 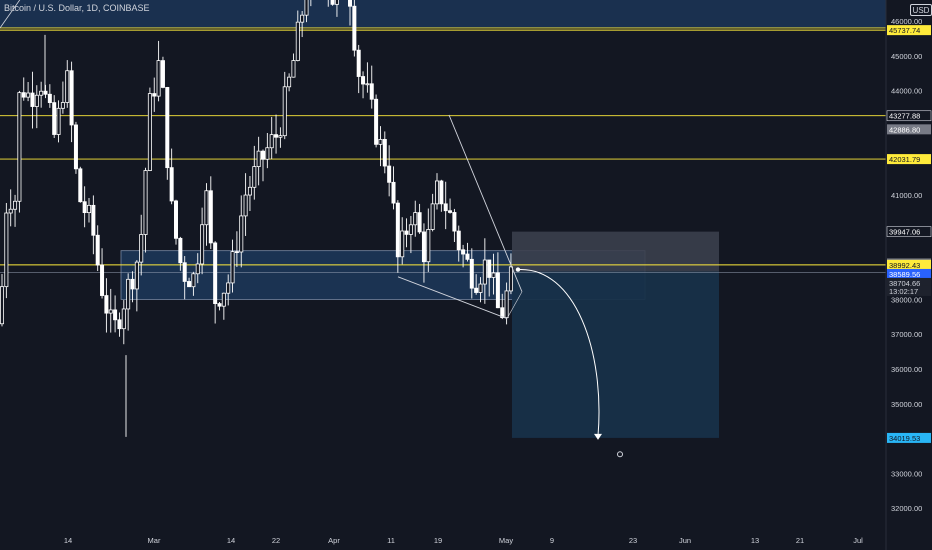 I want to click on price-tick-label: 44000.00, so click(x=906, y=91).